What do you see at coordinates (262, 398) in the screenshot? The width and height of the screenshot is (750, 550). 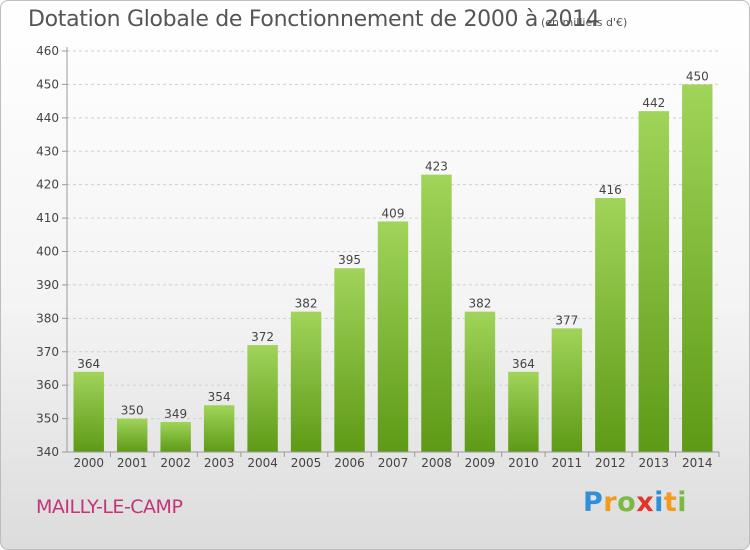 I see `bar-2004` at bounding box center [262, 398].